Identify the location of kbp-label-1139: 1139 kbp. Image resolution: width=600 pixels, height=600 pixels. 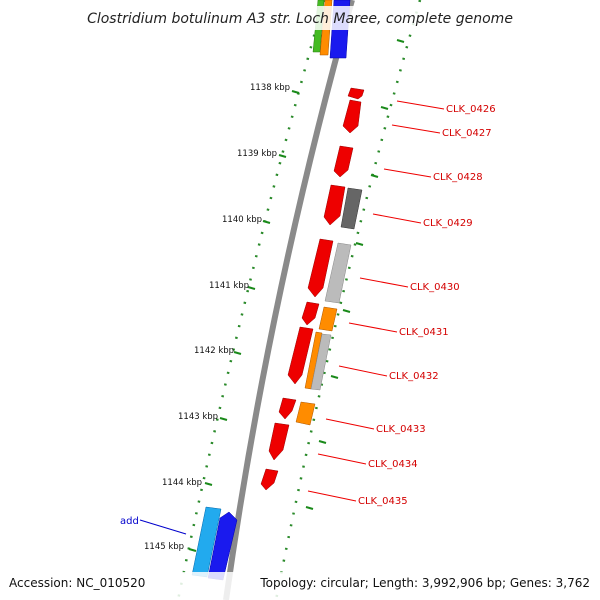
(257, 154).